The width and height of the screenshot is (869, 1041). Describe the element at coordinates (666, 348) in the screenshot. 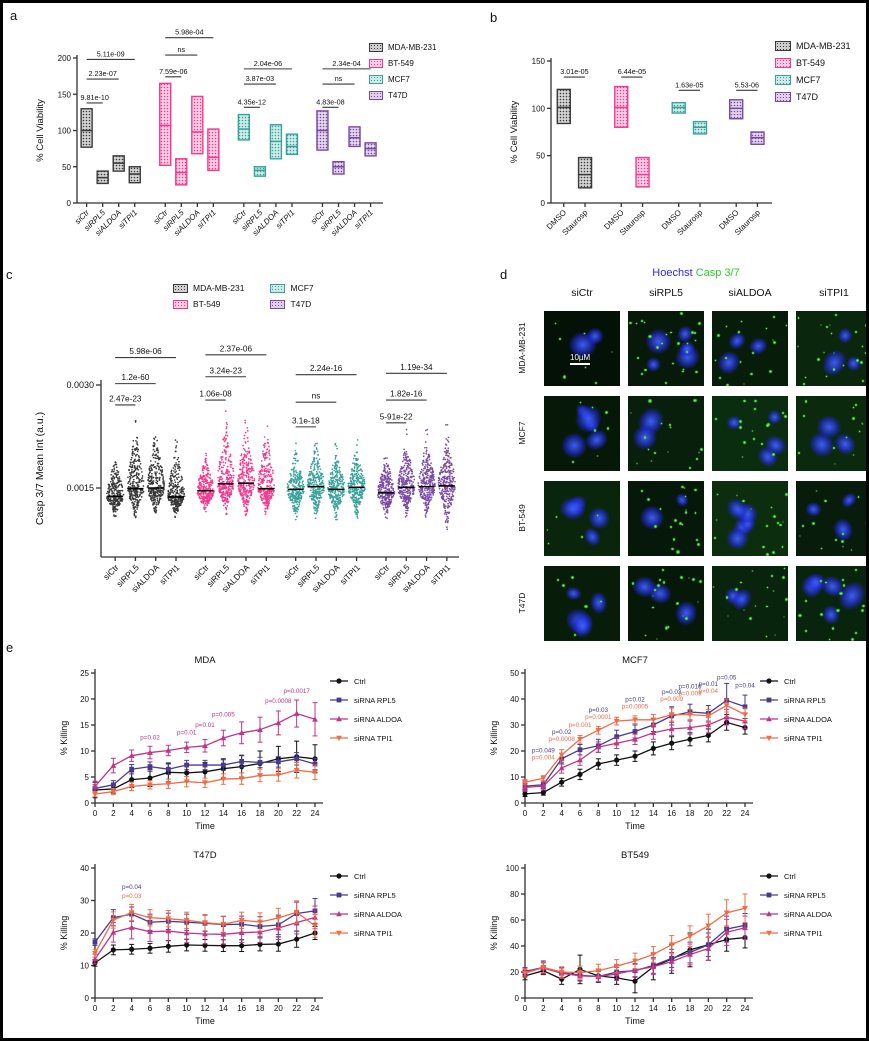

I see `micrograph-mda-mb-231-sirpl5` at that location.